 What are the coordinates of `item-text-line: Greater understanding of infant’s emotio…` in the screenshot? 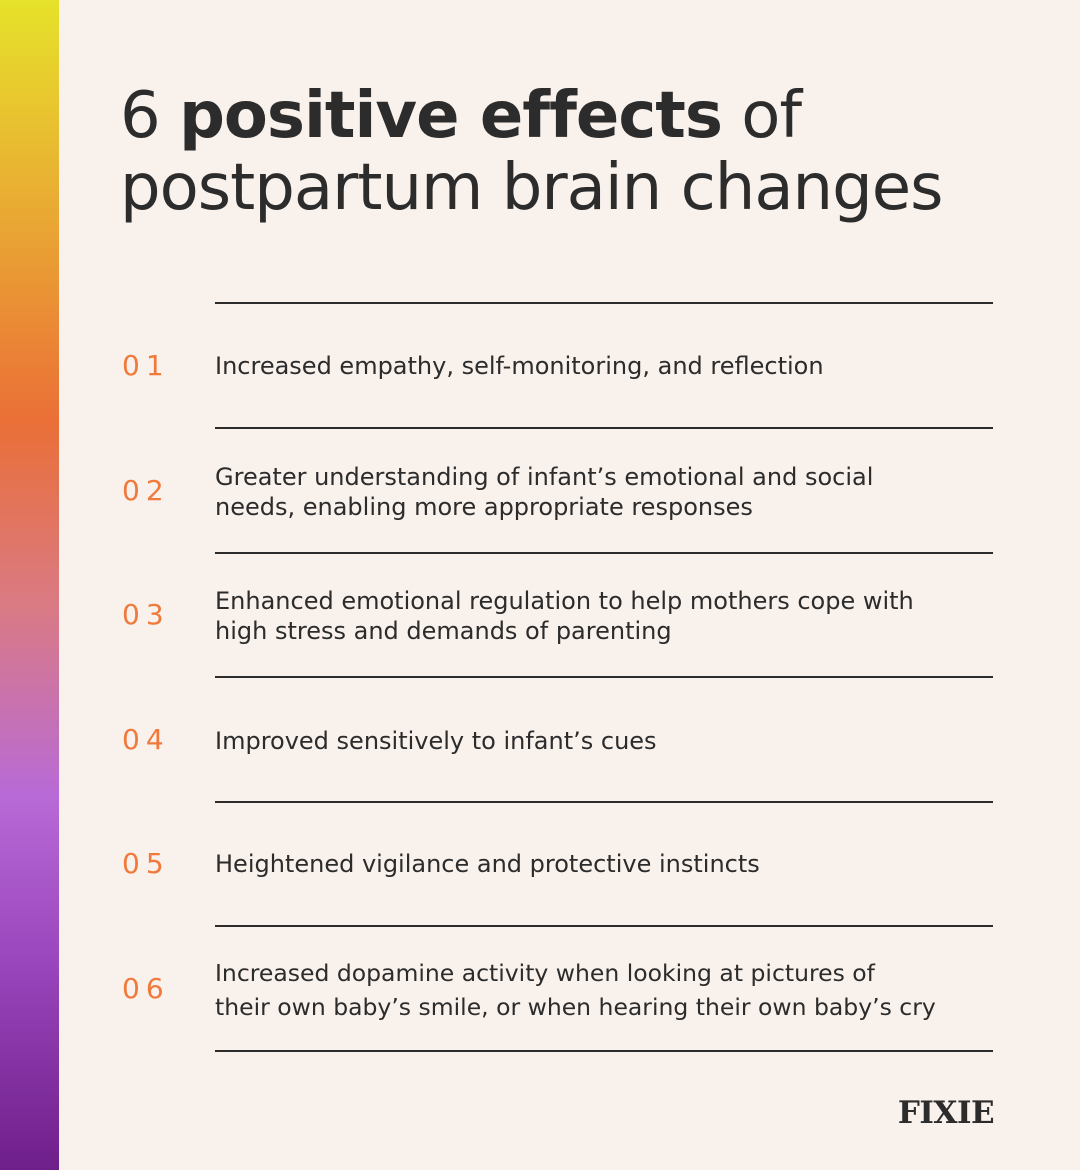 It's located at (544, 477).